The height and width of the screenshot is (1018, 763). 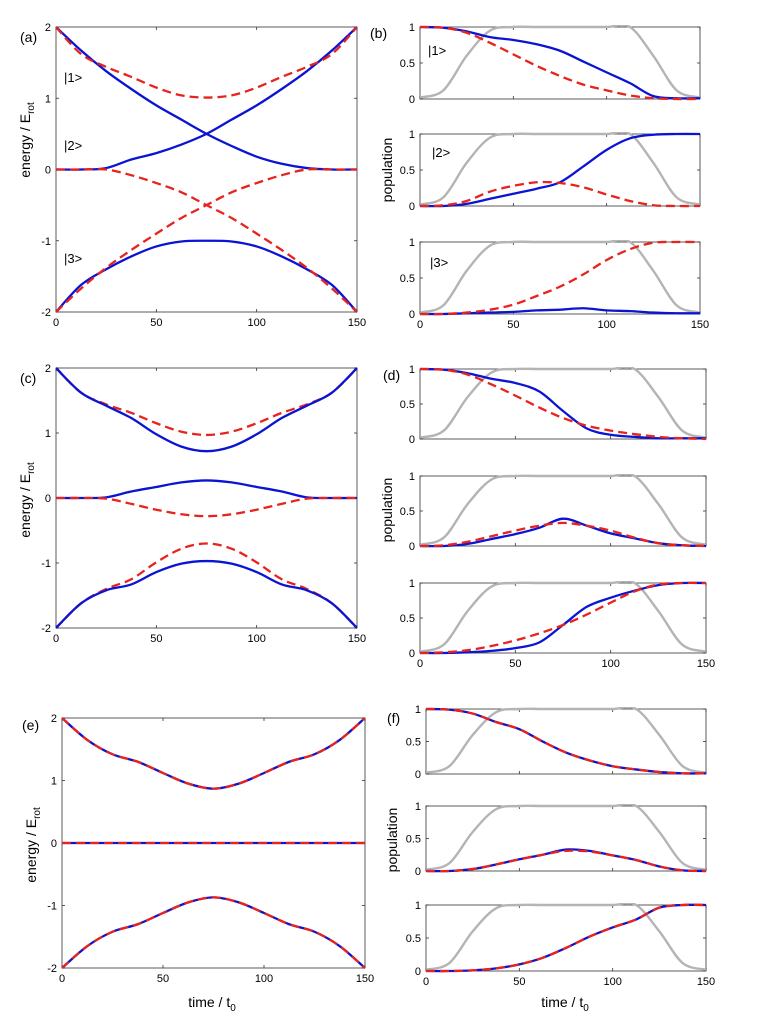 What do you see at coordinates (556, 839) in the screenshot?
I see `panel-f-subplot-2: 00.51` at bounding box center [556, 839].